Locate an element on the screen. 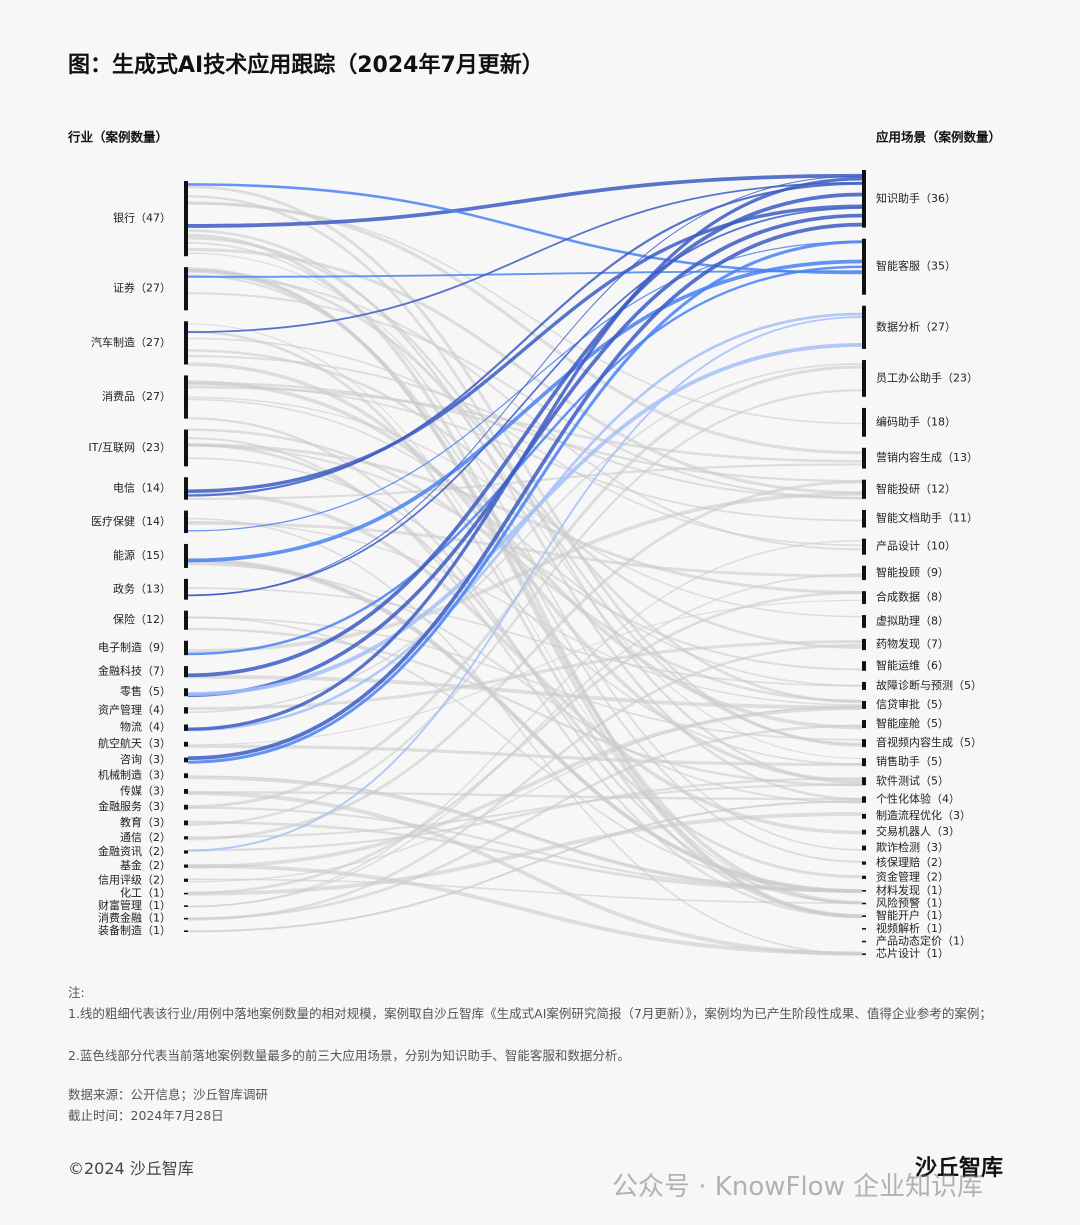  left-node-label: 金融科技（7） is located at coordinates (134, 671).